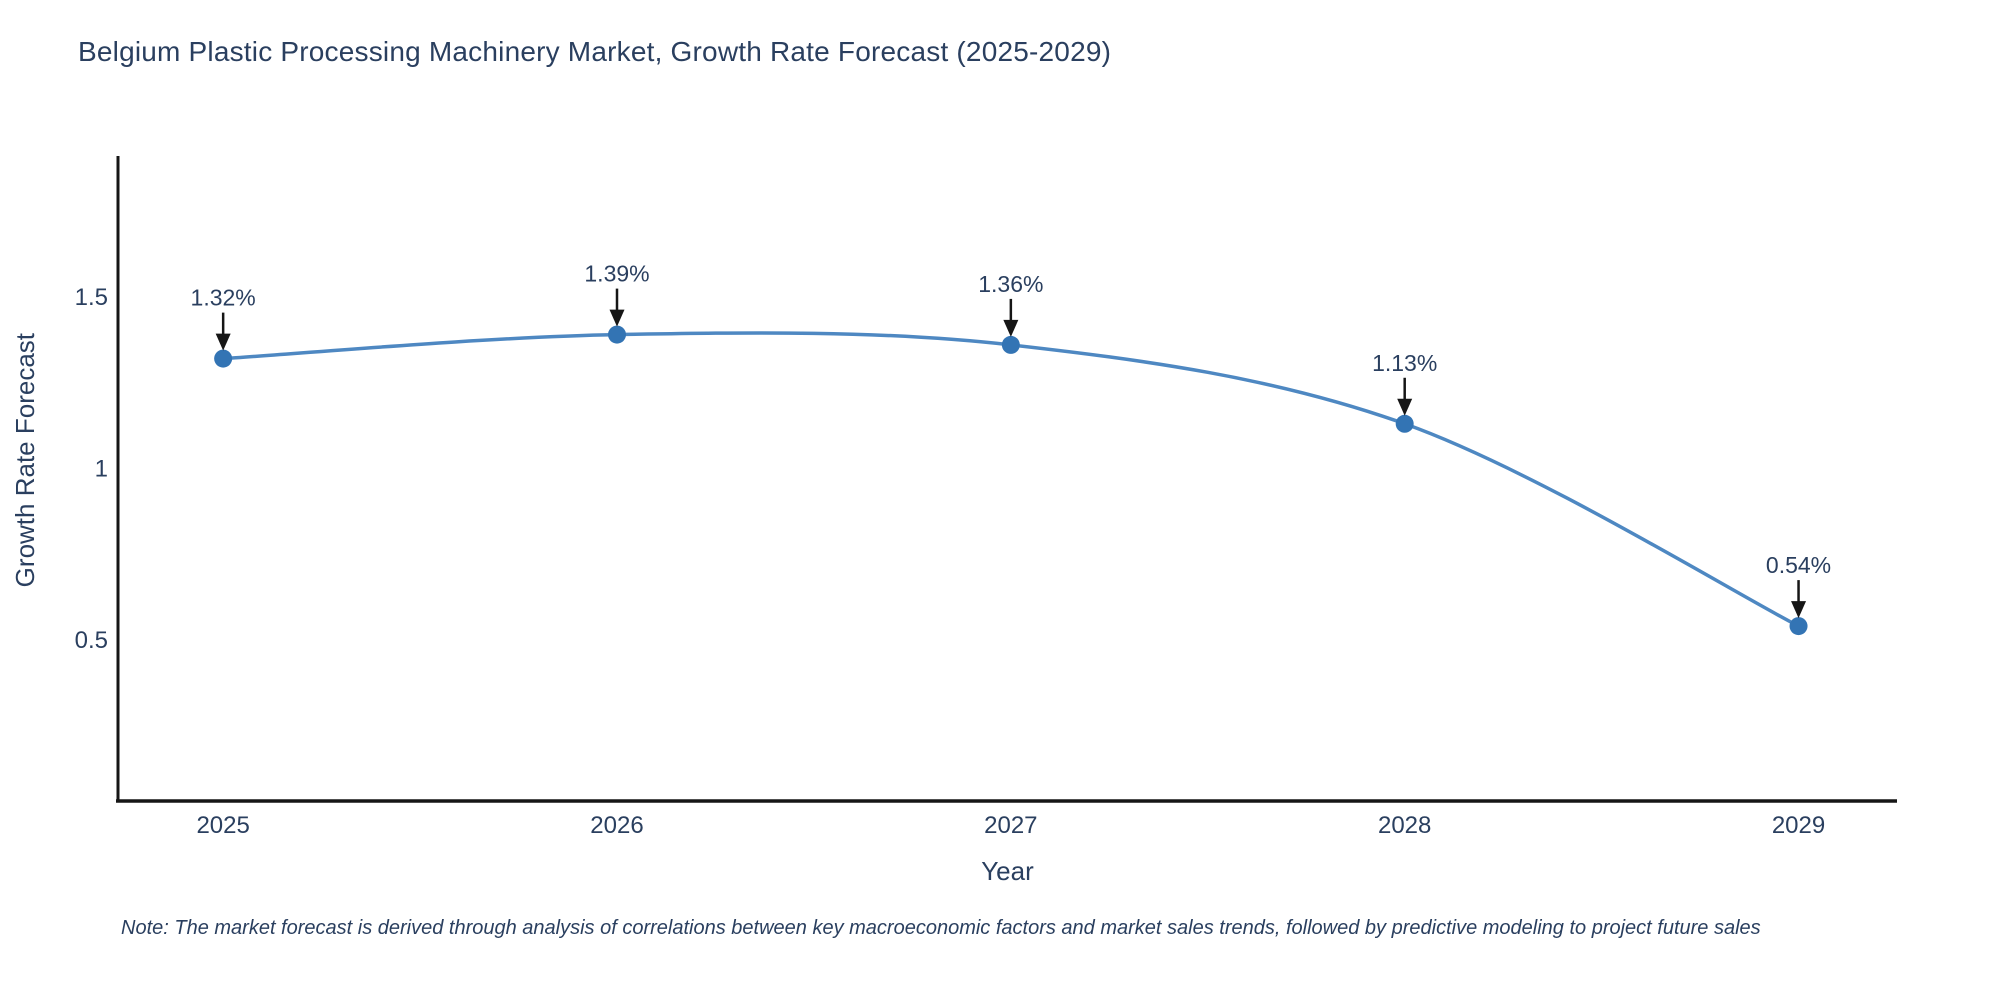 Image resolution: width=2000 pixels, height=1000 pixels. I want to click on data-point-label: 0.54%, so click(1798, 565).